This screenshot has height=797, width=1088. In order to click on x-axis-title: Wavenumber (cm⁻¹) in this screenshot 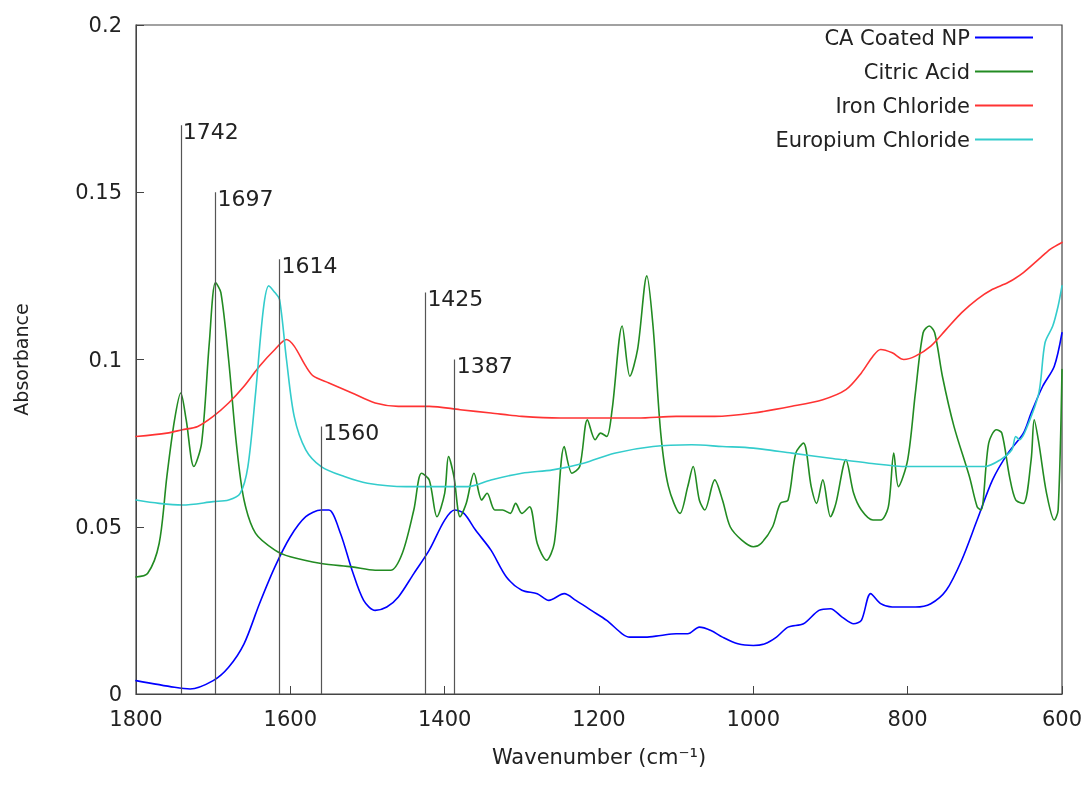, I will do `click(599, 756)`.